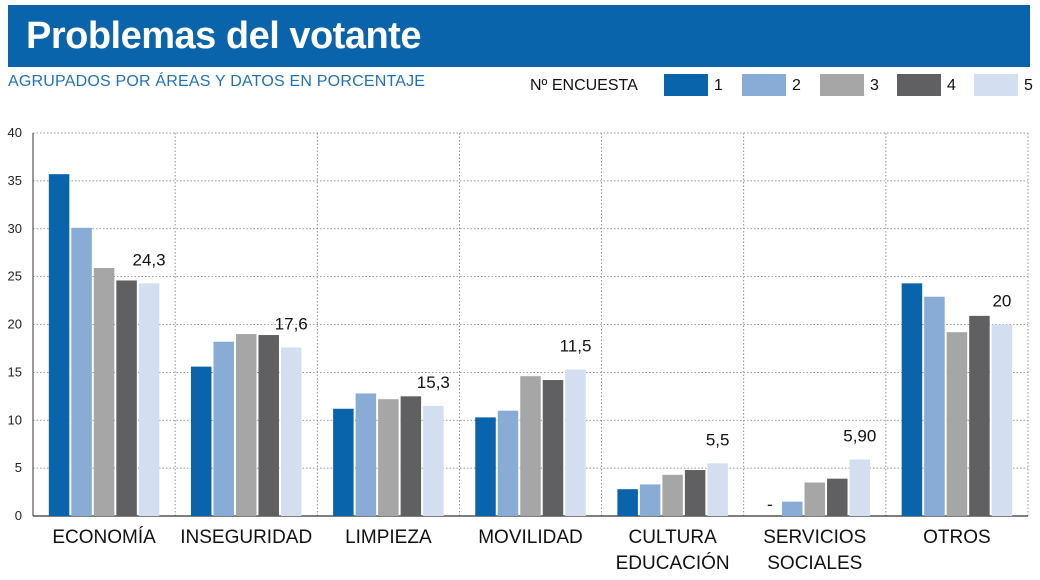 This screenshot has height=580, width=1040. I want to click on data-label: -, so click(770, 504).